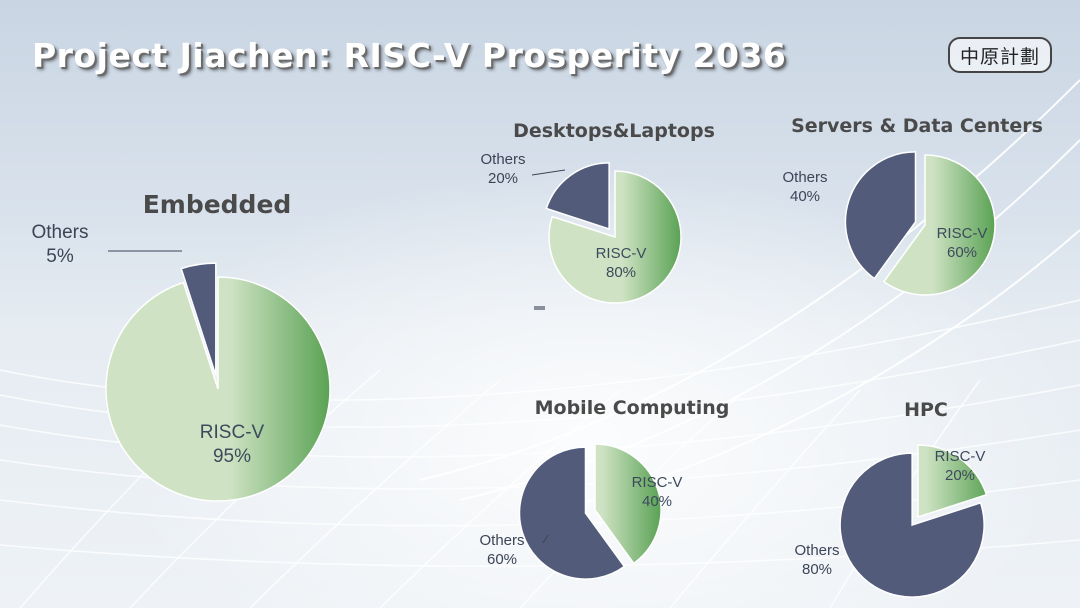 This screenshot has height=608, width=1080. I want to click on pie-desktops-laptops: Desktops&Laptops RISC-V 80% Others 20%, so click(597, 212).